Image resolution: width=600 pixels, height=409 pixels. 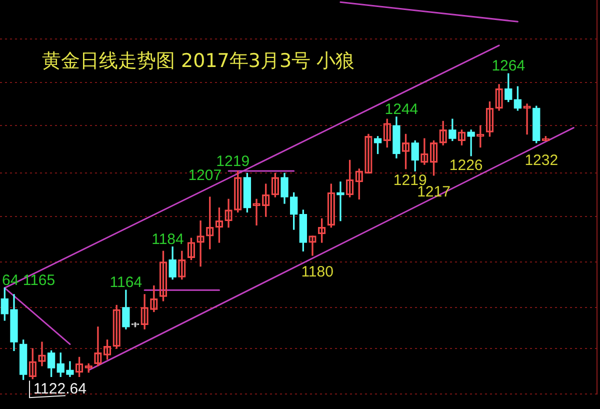 What do you see at coordinates (401, 109) in the screenshot?
I see `annotation: 1244` at bounding box center [401, 109].